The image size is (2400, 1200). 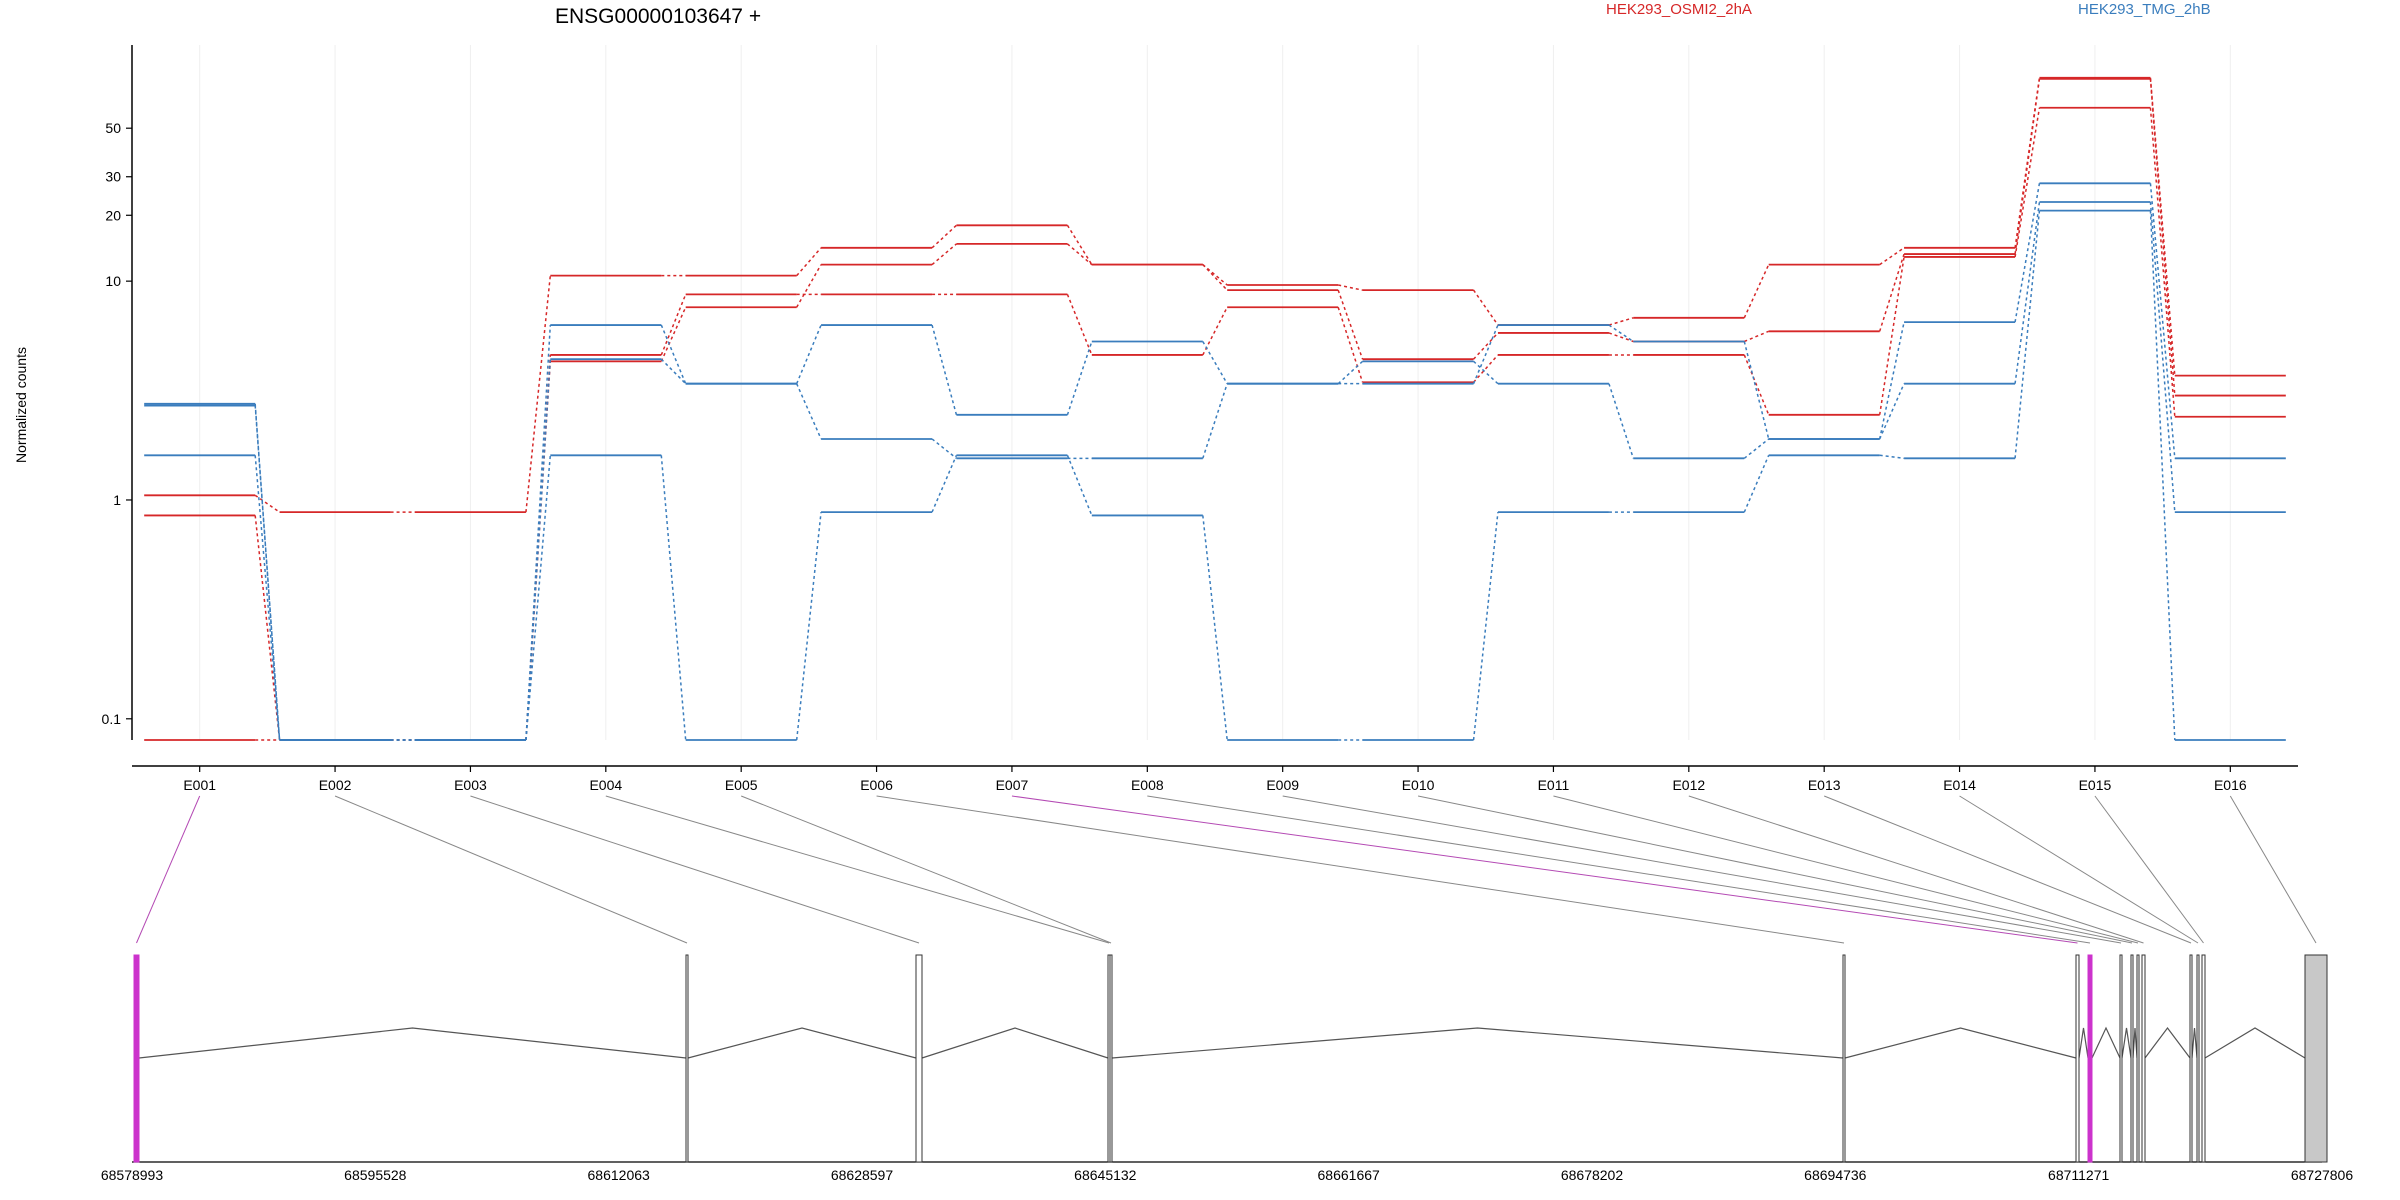 What do you see at coordinates (1592, 1175) in the screenshot?
I see `coordinate-label: 68678202` at bounding box center [1592, 1175].